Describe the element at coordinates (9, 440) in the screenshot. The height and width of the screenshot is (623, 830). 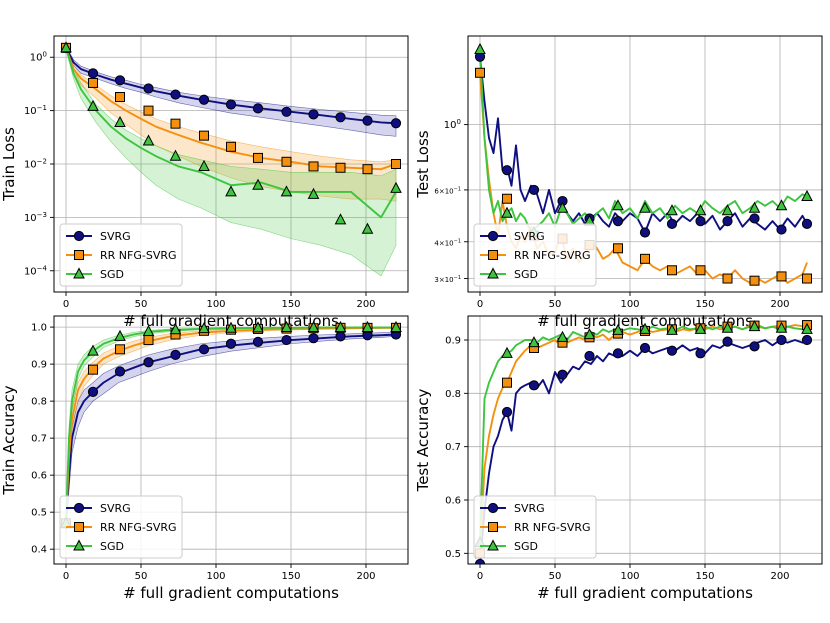
I see `y-axis-label: Train Accuracy` at that location.